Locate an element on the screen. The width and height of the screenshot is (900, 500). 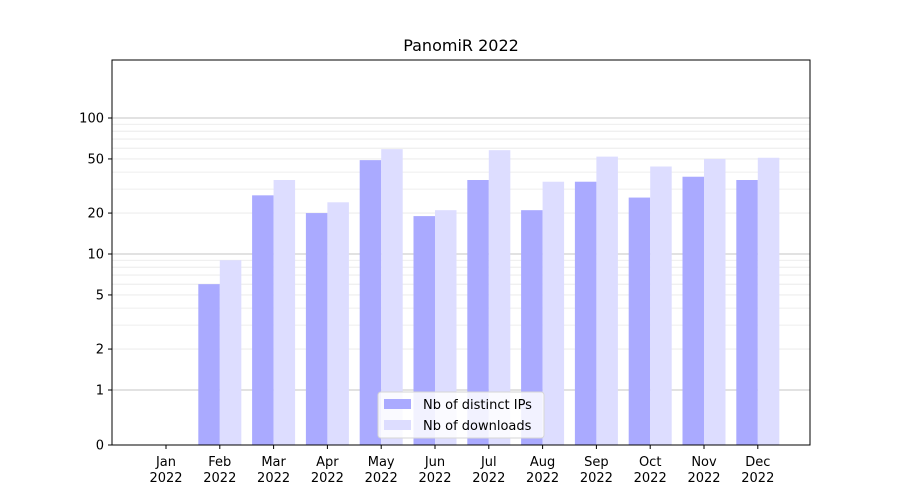
x-tick-label: Nov 2022 is located at coordinates (703, 470).